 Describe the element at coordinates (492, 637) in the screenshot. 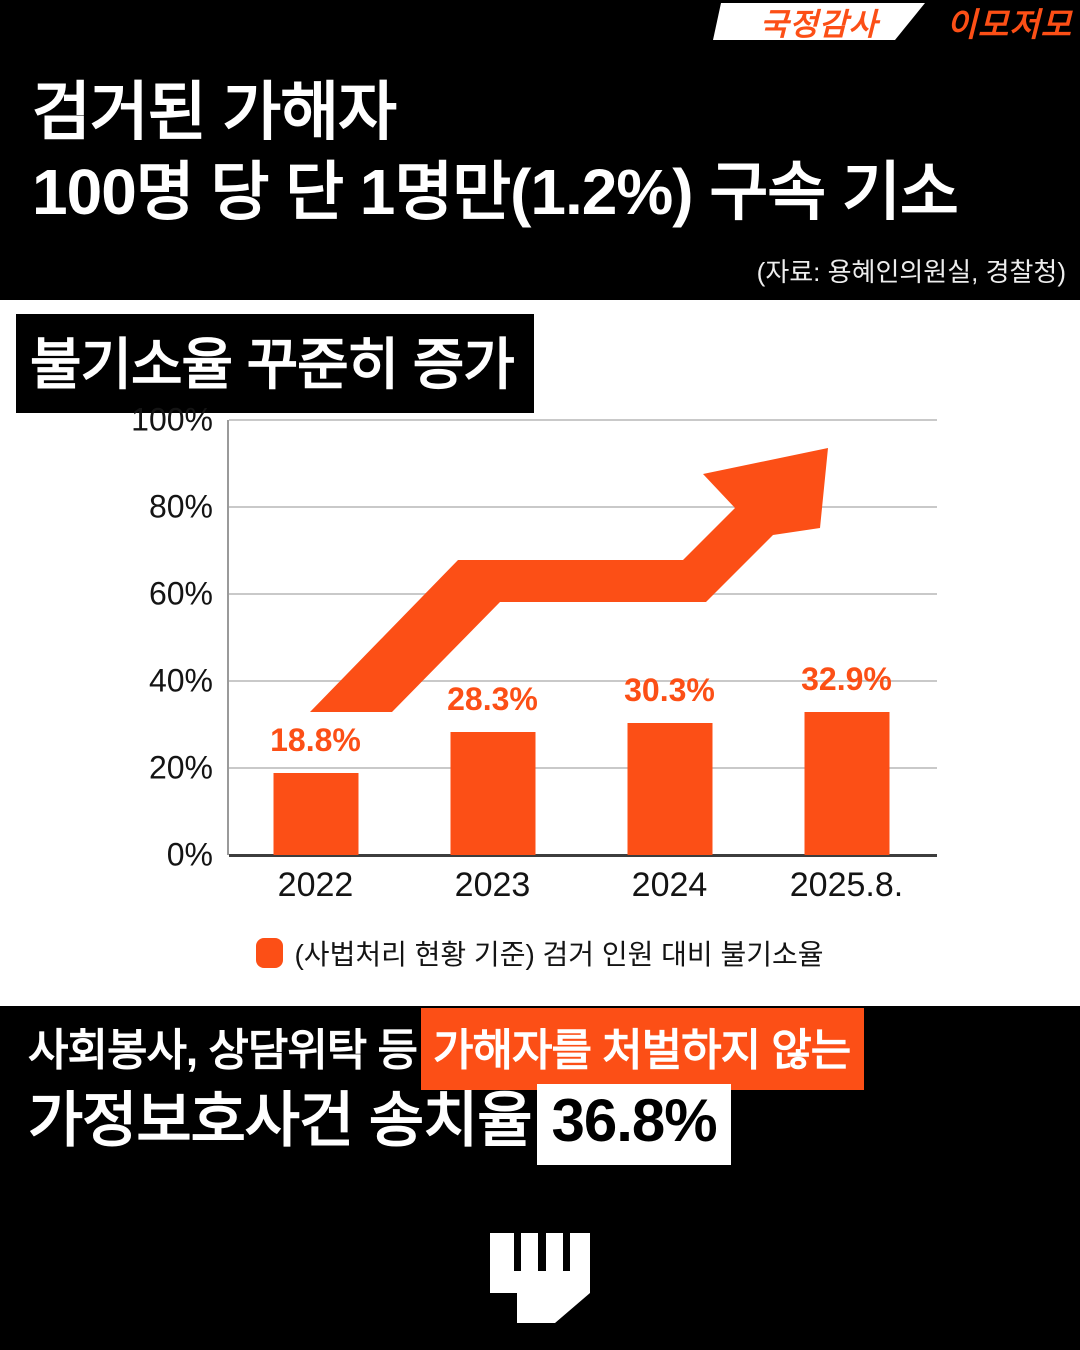

I see `bar-slot: 28.3%` at that location.